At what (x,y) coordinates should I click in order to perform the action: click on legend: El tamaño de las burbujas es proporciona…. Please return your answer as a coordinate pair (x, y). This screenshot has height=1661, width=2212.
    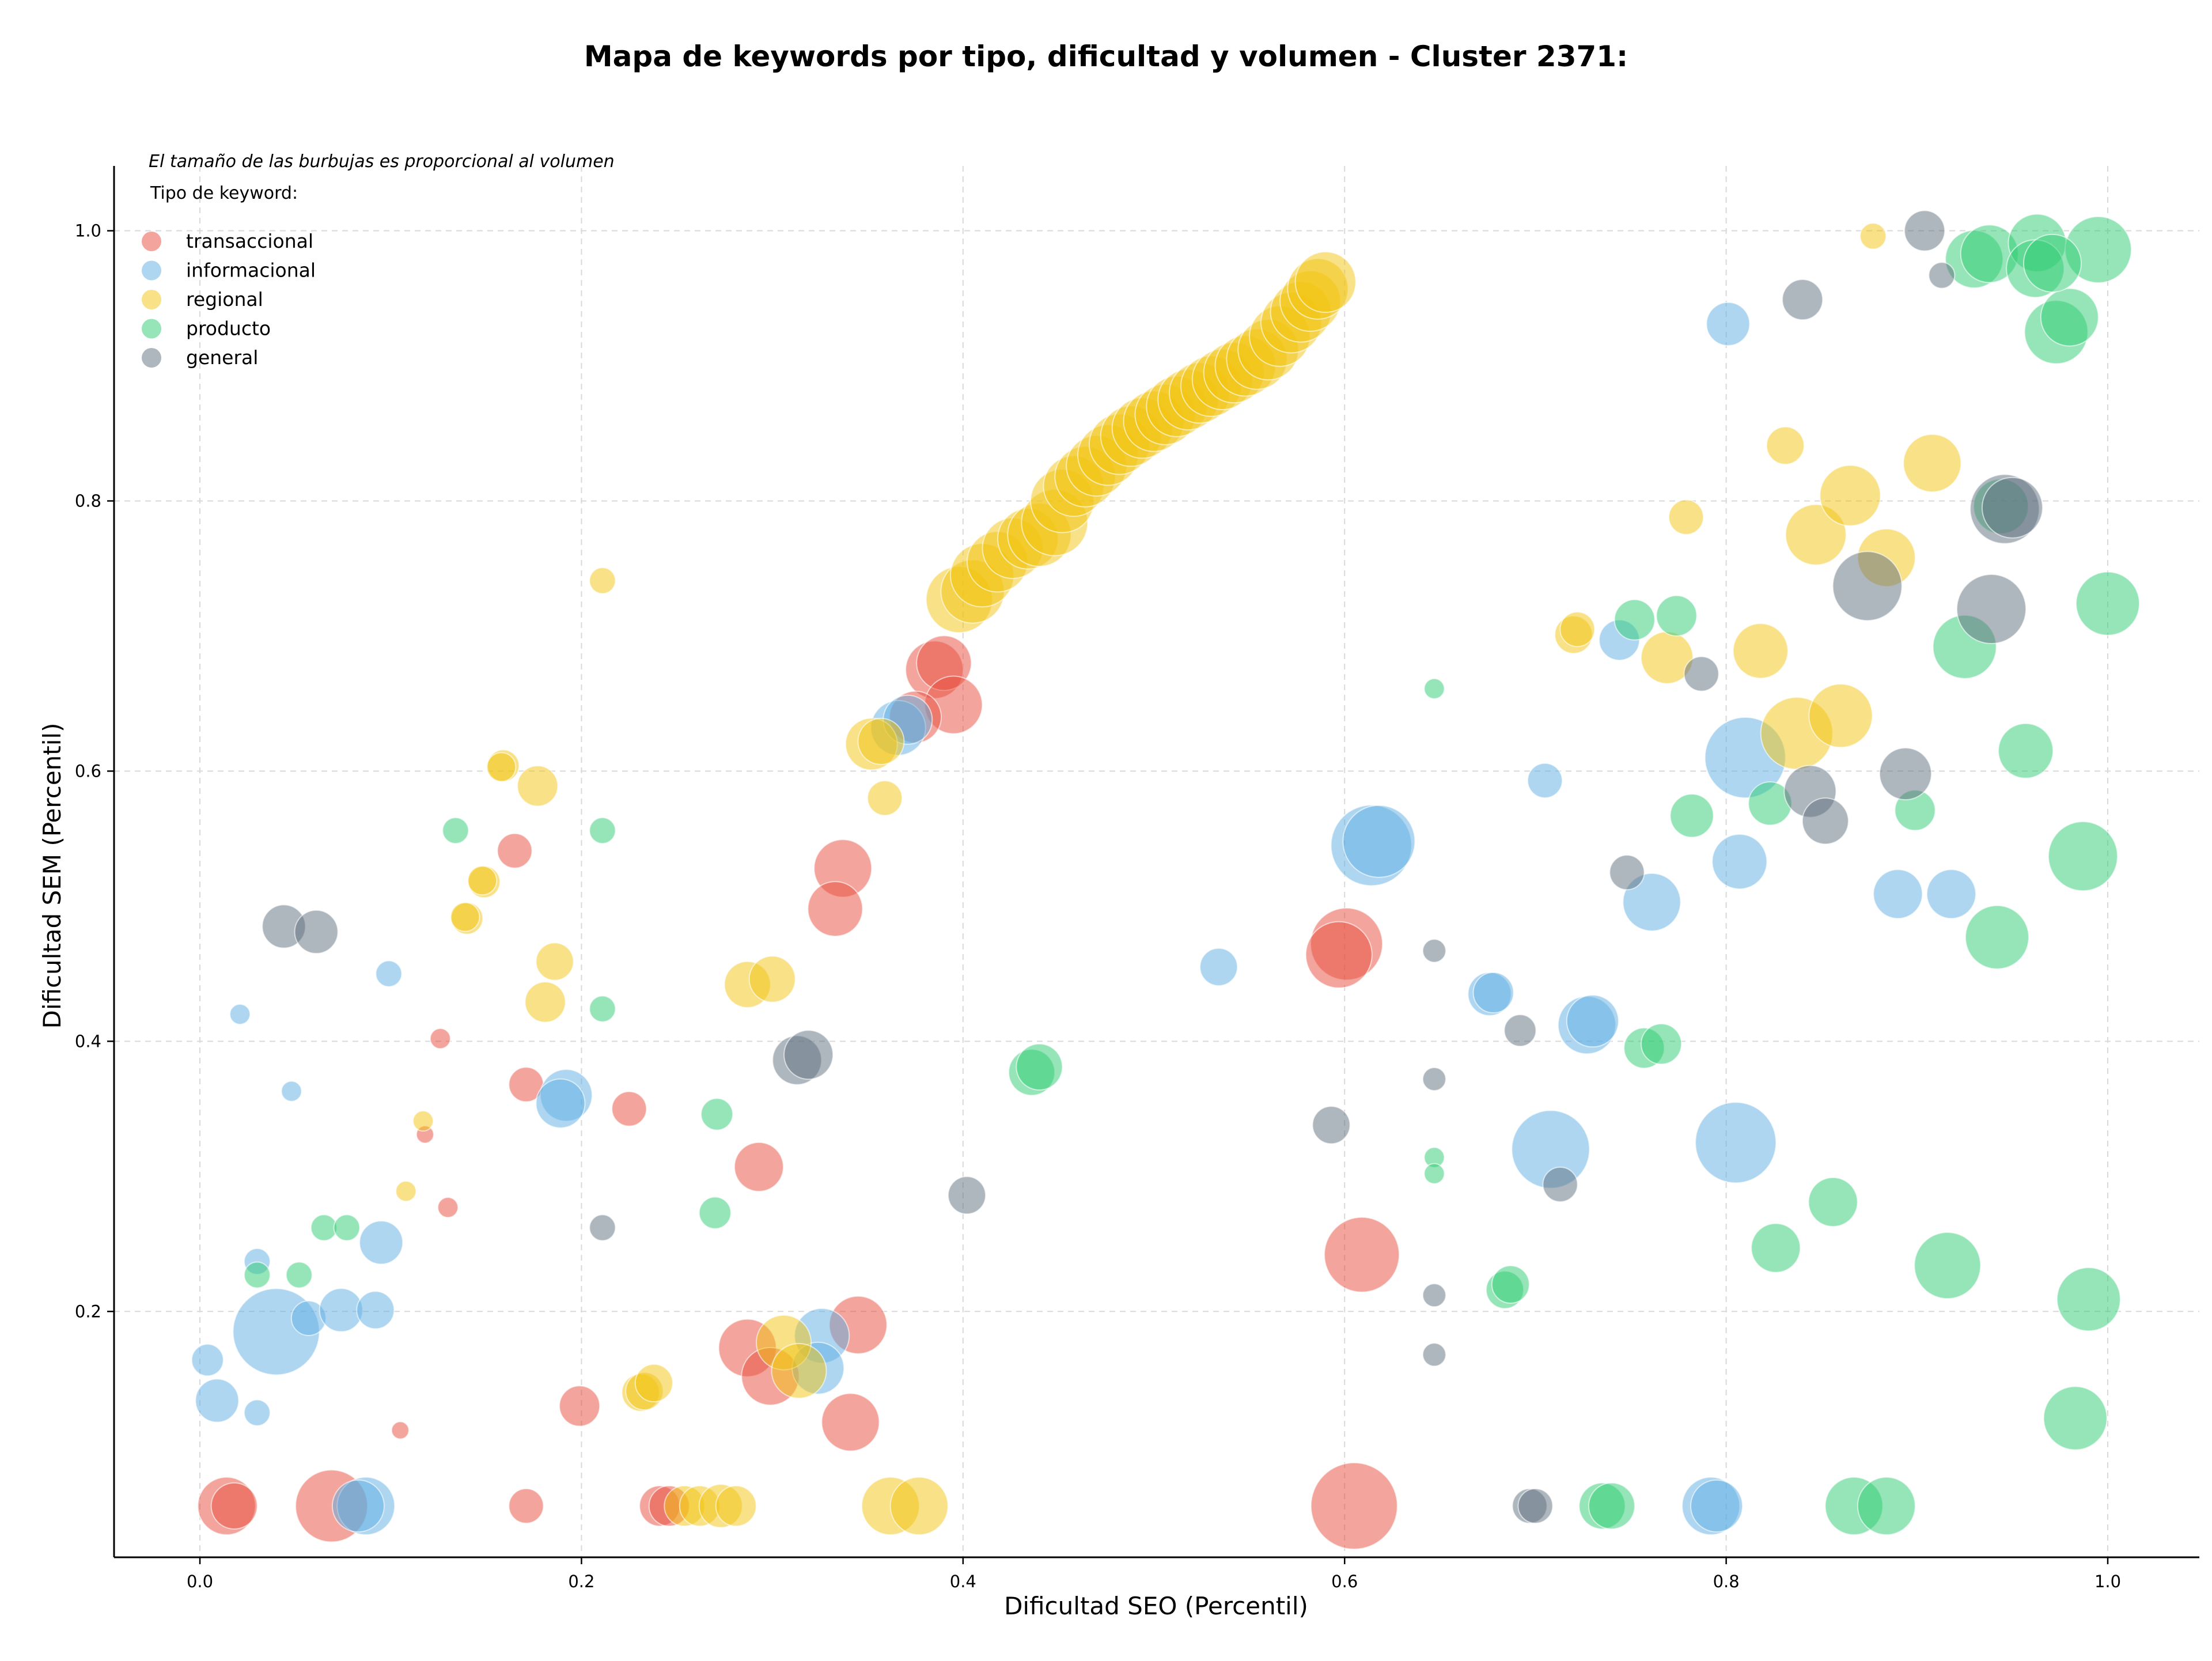
    Looking at the image, I should click on (378, 260).